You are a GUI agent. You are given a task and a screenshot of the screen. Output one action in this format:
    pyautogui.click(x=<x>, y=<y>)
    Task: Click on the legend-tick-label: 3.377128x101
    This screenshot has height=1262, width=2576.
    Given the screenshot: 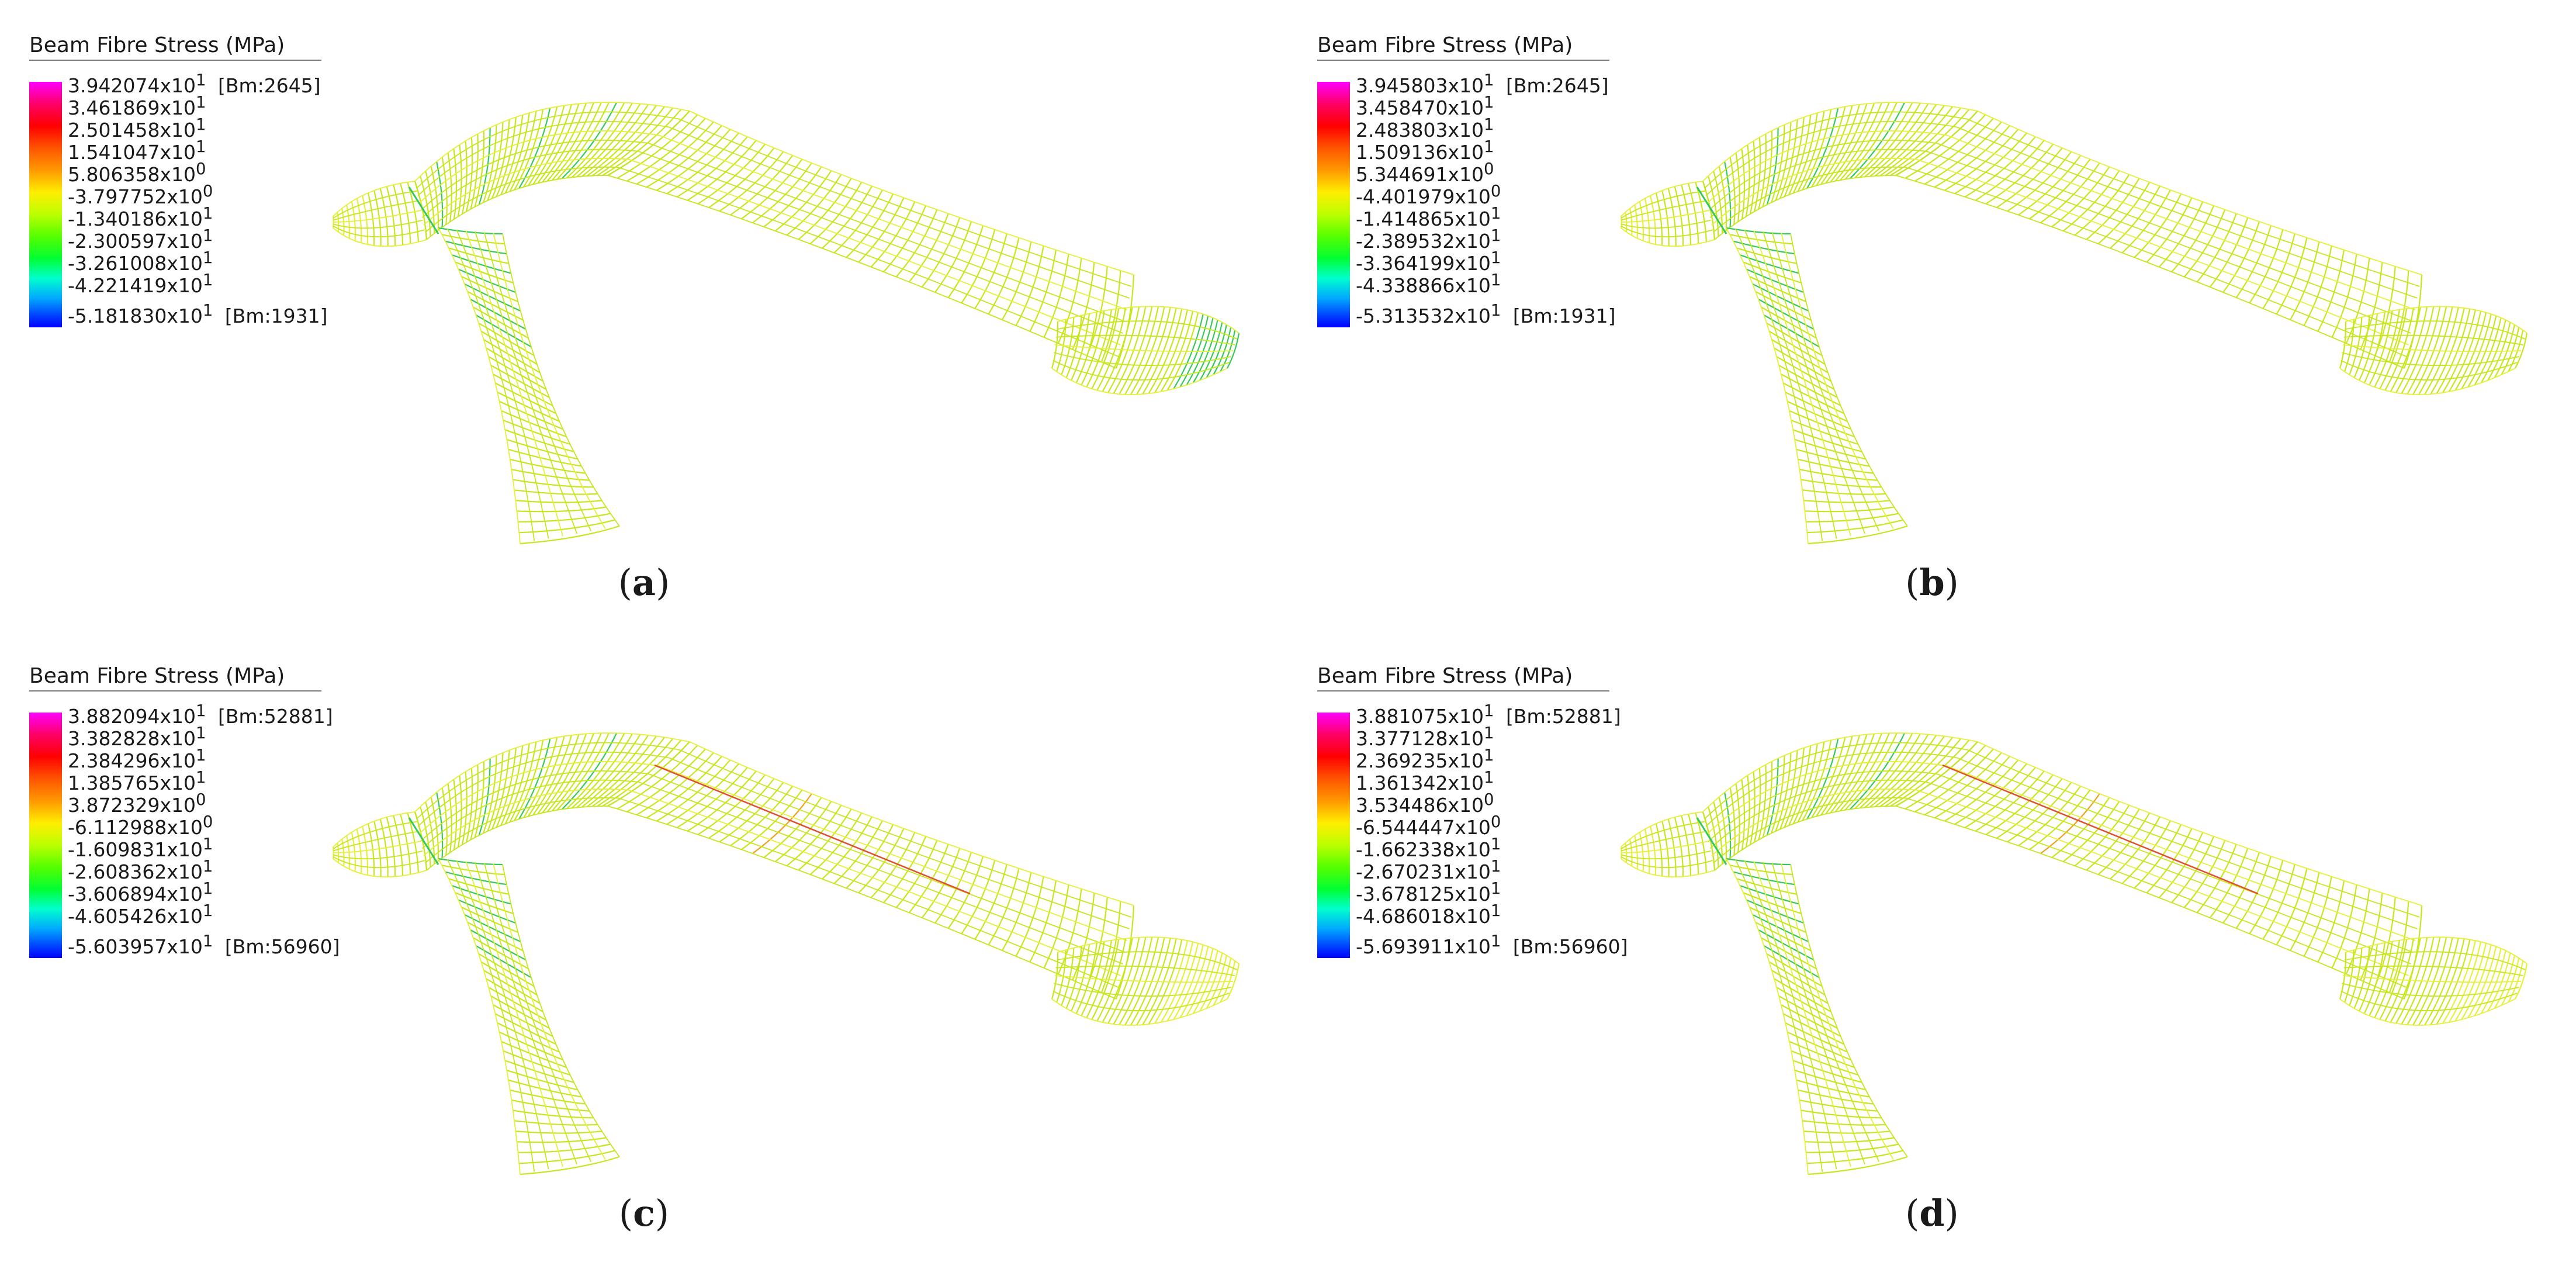 What is the action you would take?
    pyautogui.click(x=1425, y=737)
    